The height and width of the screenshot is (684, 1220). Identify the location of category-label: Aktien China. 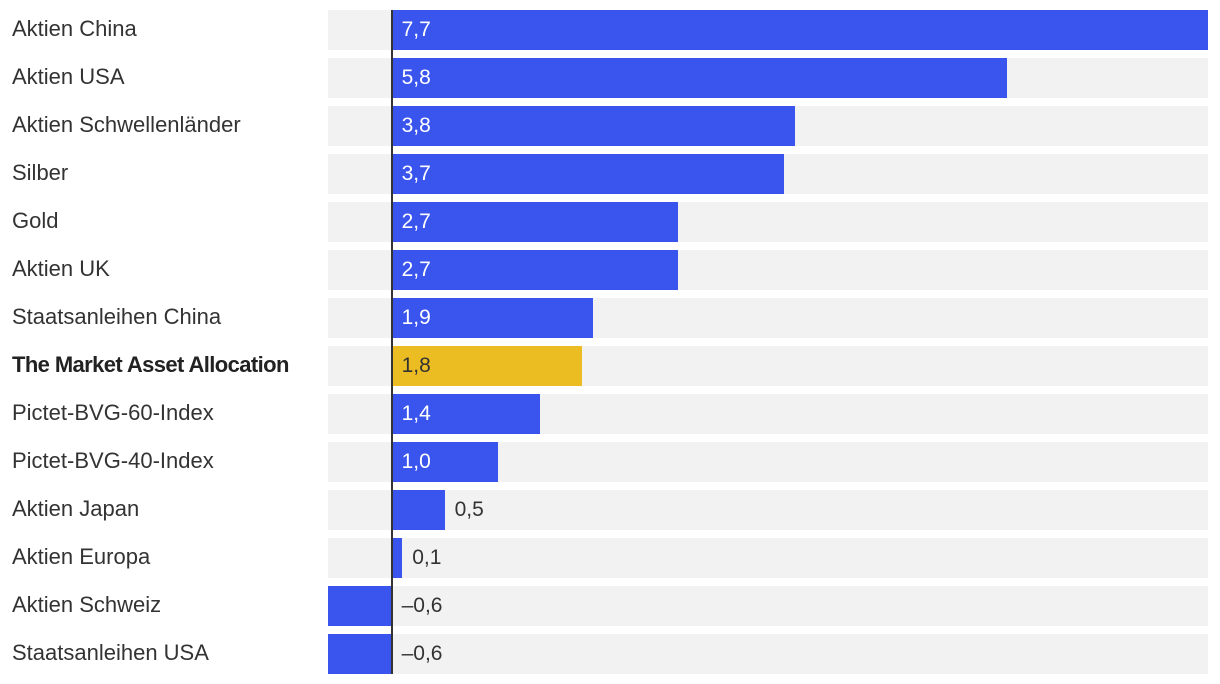
(74, 28).